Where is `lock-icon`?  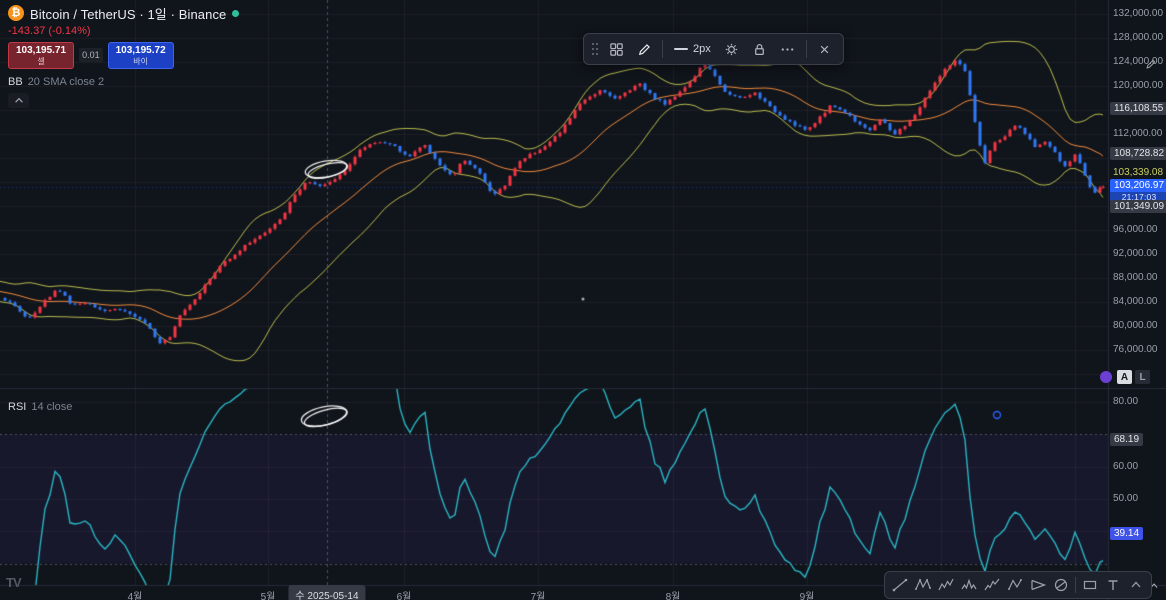
lock-icon is located at coordinates (760, 49).